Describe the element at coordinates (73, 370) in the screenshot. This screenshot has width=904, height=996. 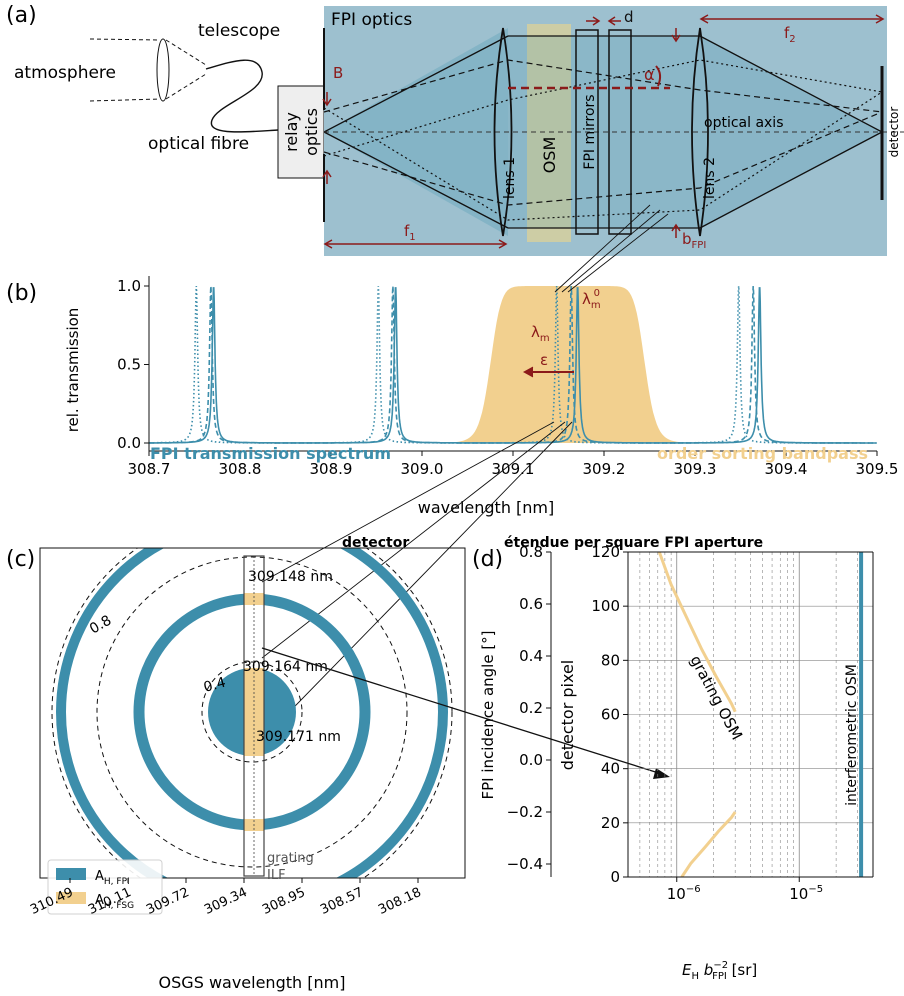
I see `b-ylabel: rel. transmission` at that location.